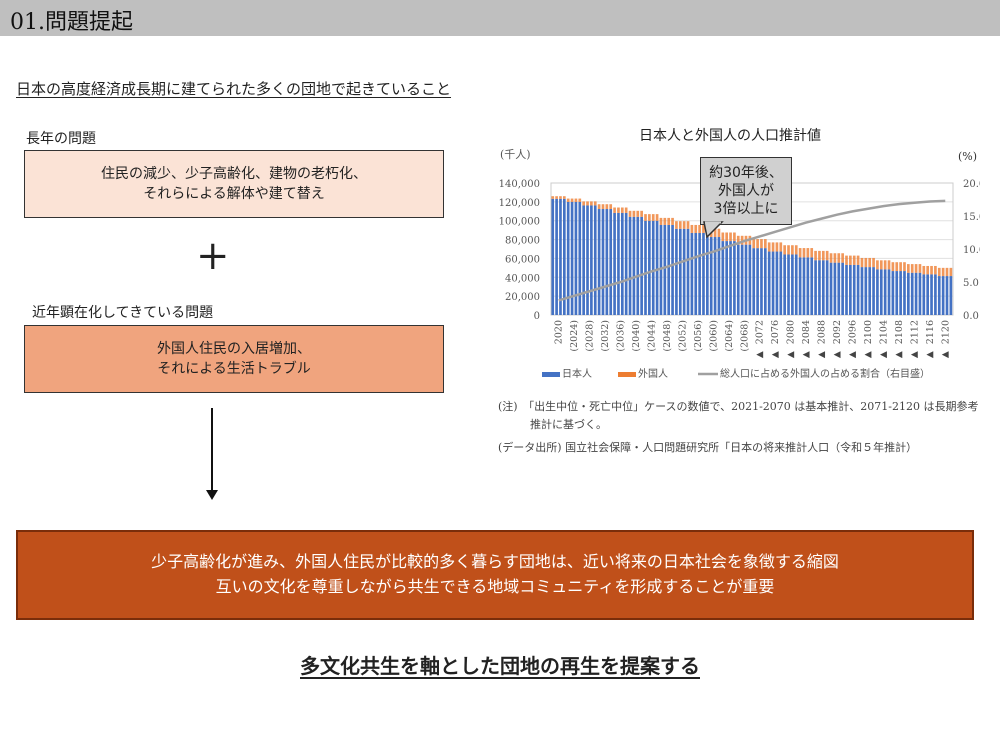 This screenshot has height=750, width=1000. What do you see at coordinates (522, 259) in the screenshot?
I see `y-tick-label: 60,000` at bounding box center [522, 259].